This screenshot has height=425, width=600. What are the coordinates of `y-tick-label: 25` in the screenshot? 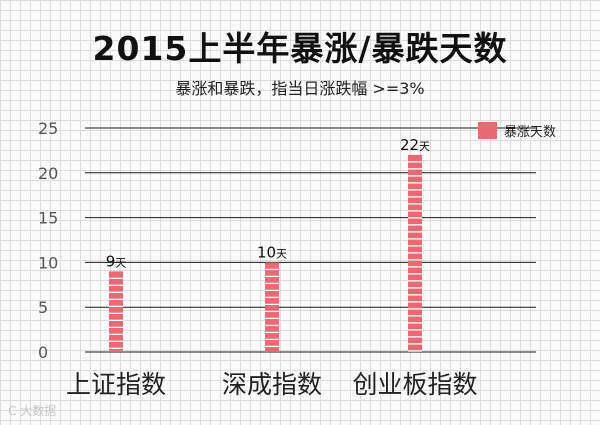 It's located at (48, 128).